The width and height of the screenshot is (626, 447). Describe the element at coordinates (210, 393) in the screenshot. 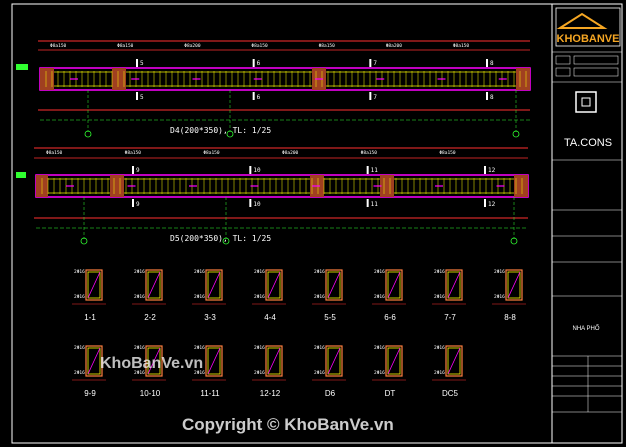

I see `section-label: 11-11` at that location.